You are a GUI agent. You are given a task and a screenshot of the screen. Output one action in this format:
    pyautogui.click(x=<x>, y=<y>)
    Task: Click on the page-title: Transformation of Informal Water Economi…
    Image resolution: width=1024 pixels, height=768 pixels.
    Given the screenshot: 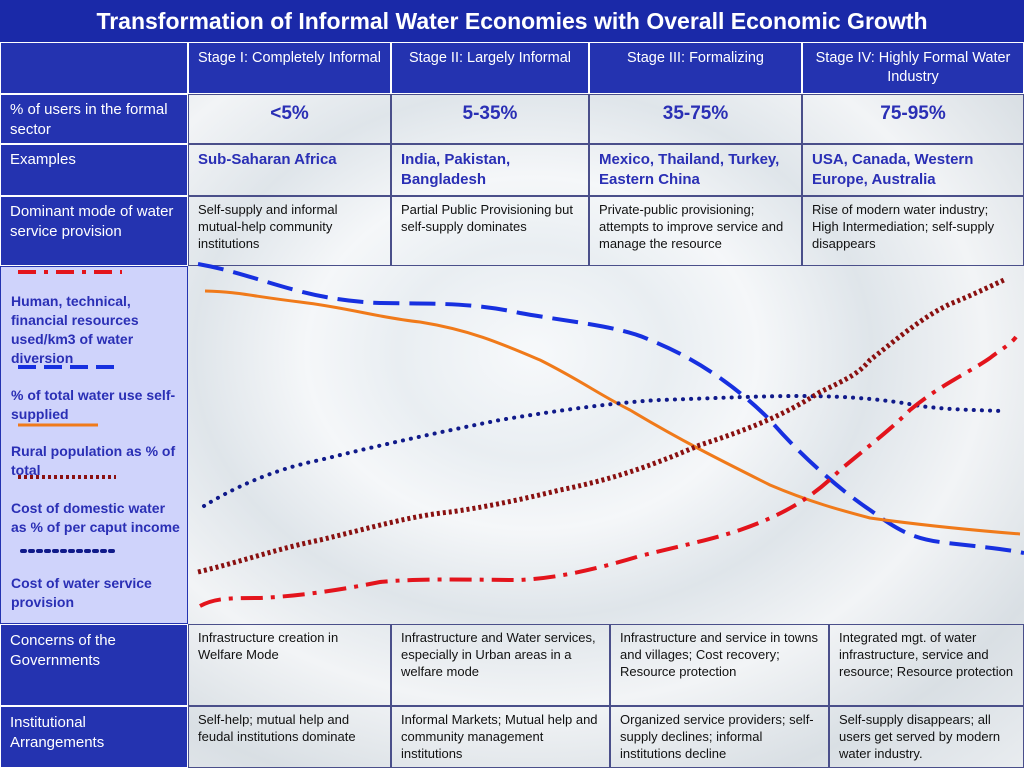 What is the action you would take?
    pyautogui.click(x=512, y=21)
    